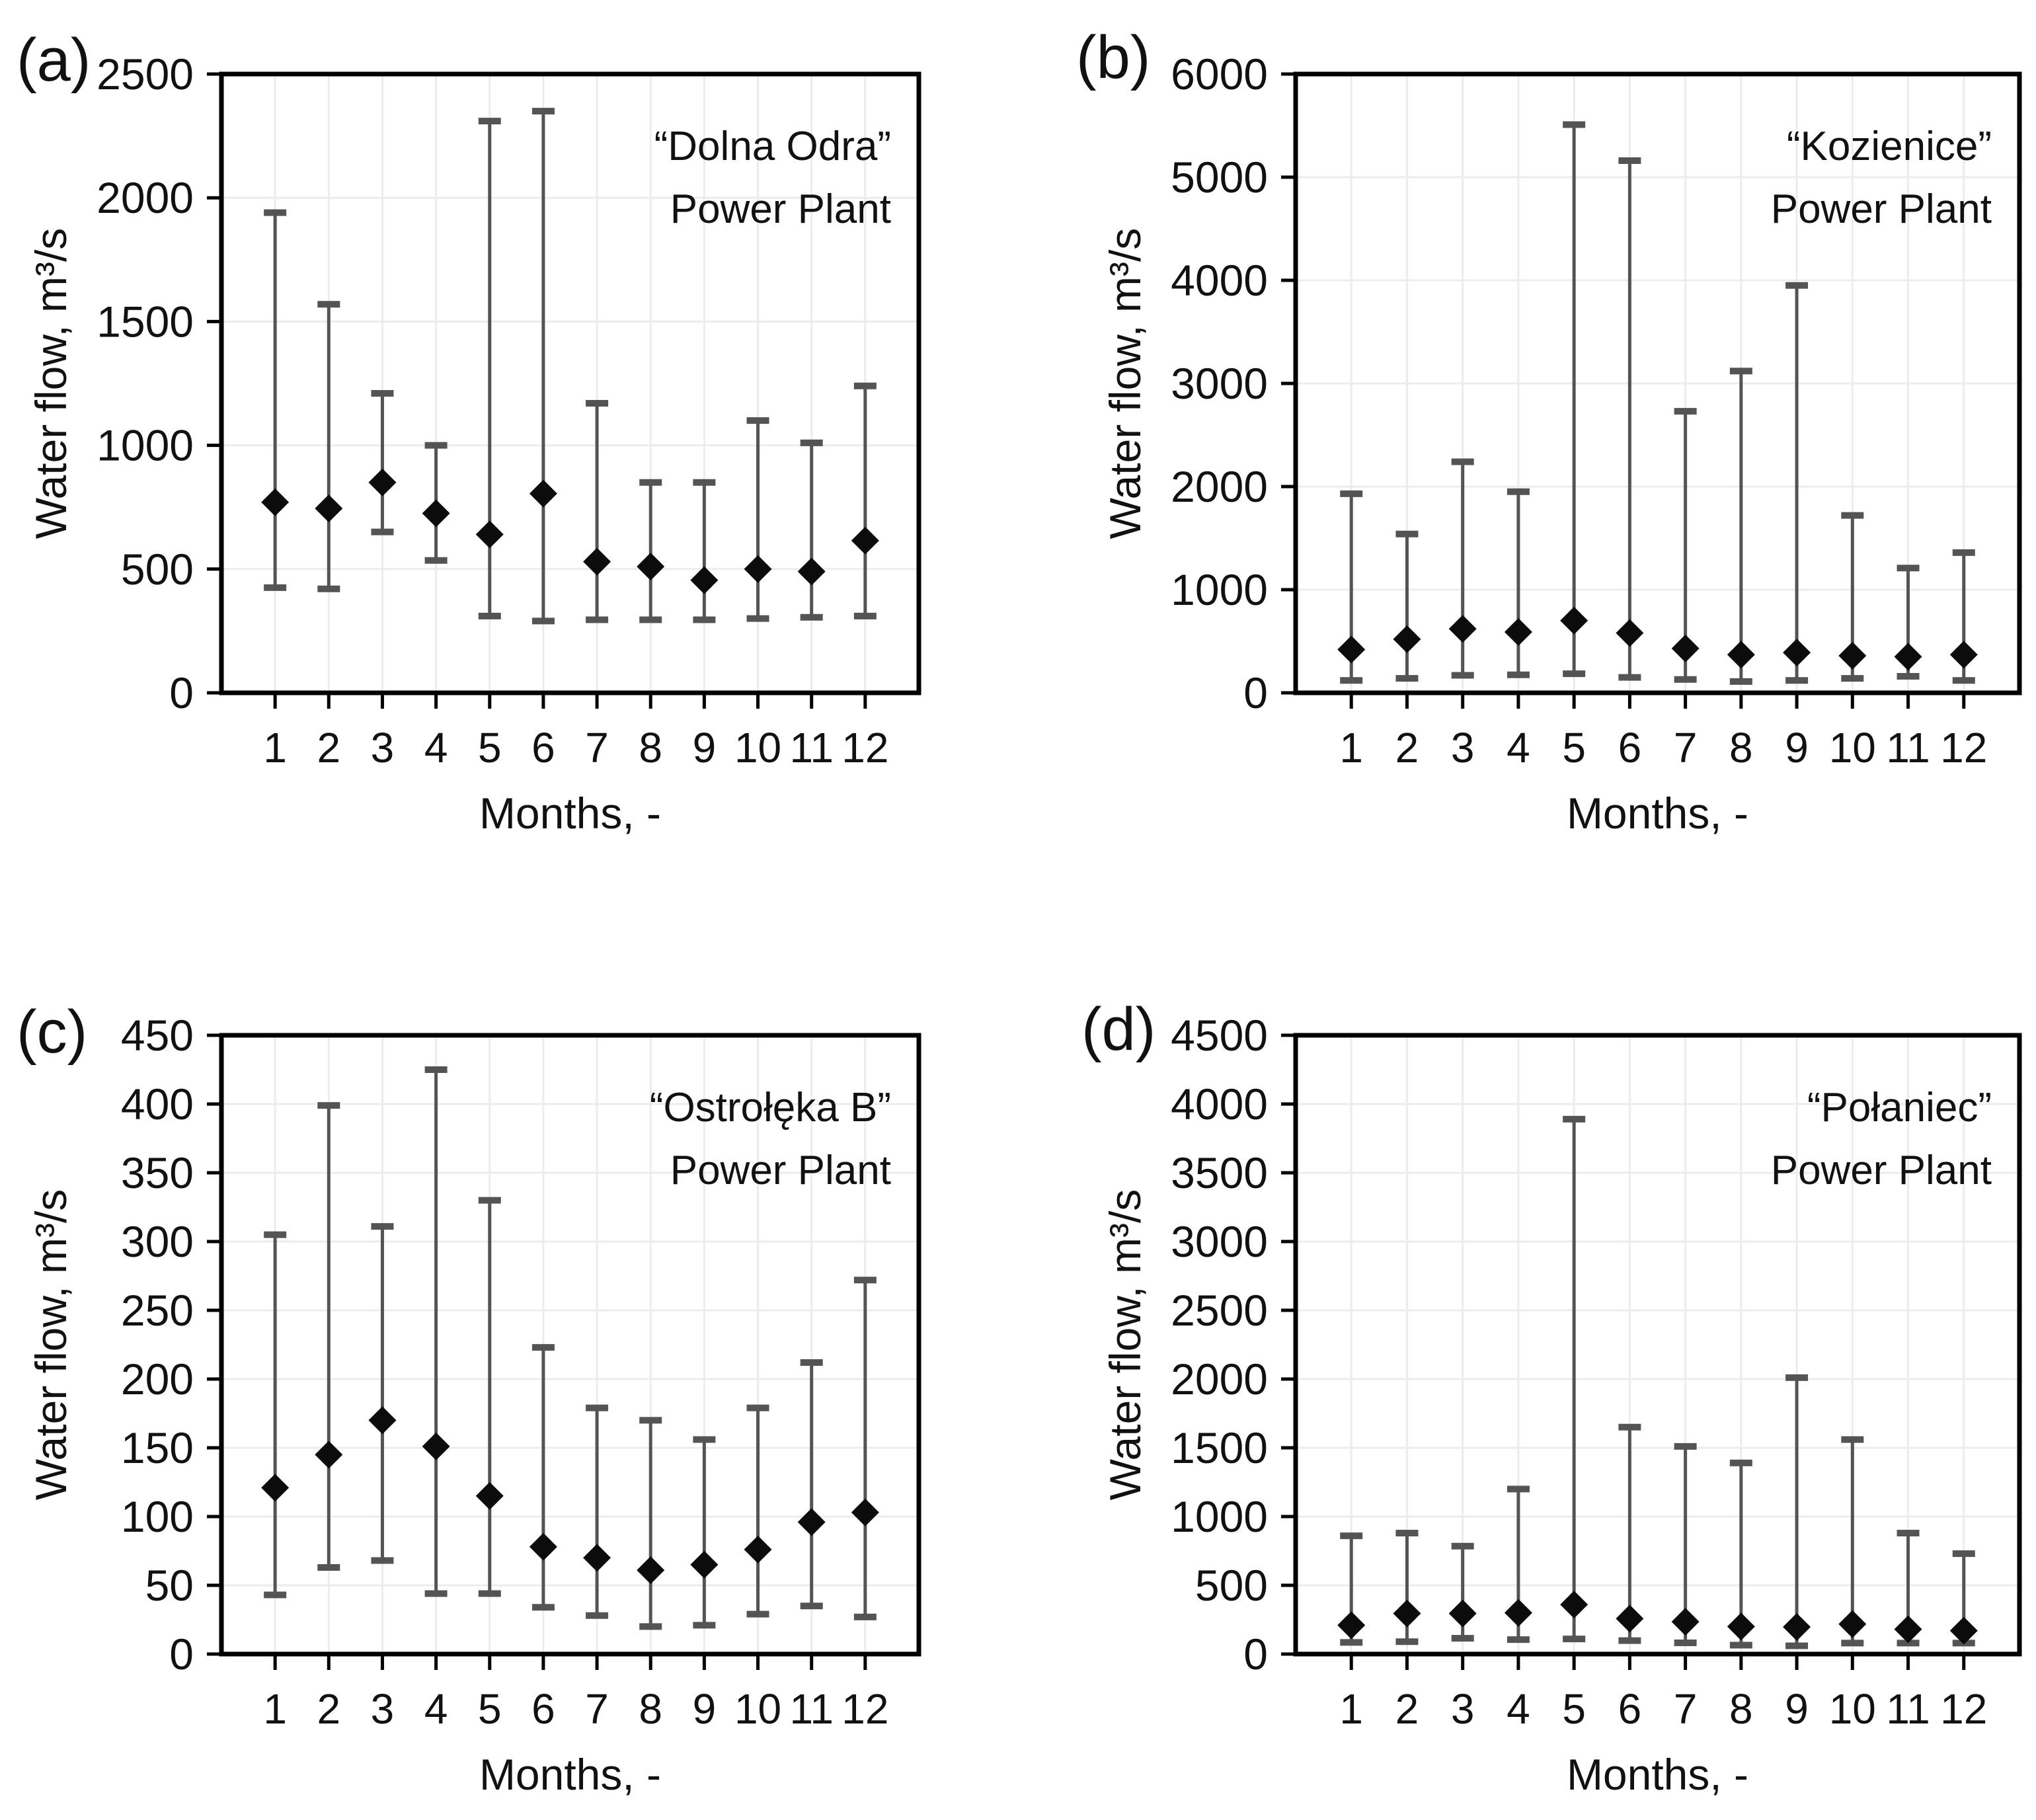 The height and width of the screenshot is (1820, 2036). I want to click on panel-label: (c), so click(52, 1032).